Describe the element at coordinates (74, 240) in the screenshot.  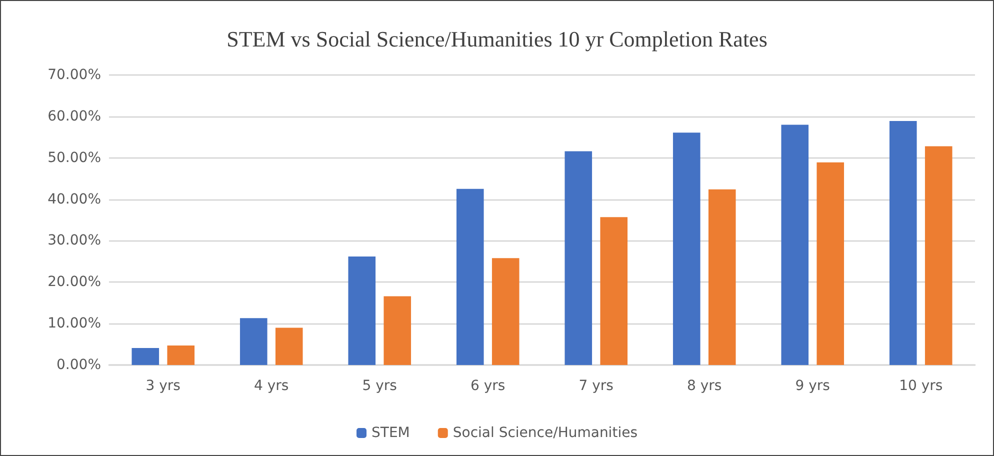
I see `y-tick-label: 30.00%` at that location.